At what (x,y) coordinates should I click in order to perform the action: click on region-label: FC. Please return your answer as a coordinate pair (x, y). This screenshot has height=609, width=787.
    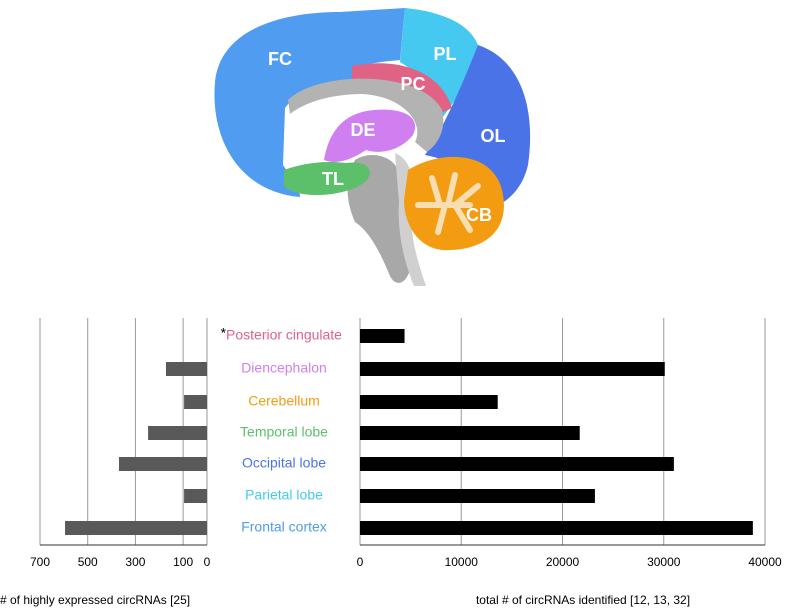
    Looking at the image, I should click on (280, 59).